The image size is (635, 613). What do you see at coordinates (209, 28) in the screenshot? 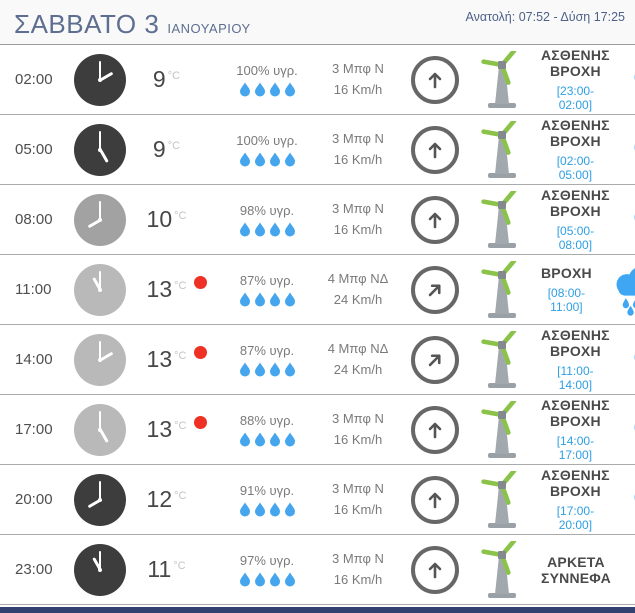
I see `month-name: ΙΑΝΟΥΑΡΙΟΥ` at bounding box center [209, 28].